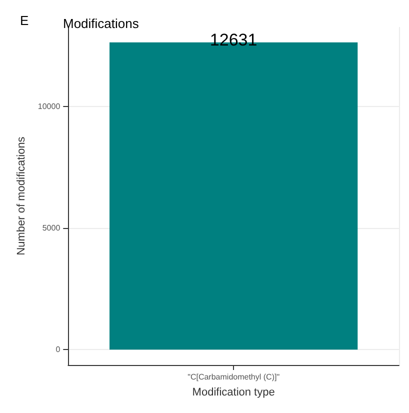 The image size is (409, 413). What do you see at coordinates (49, 106) in the screenshot?
I see `y-tick-label: 10000` at bounding box center [49, 106].